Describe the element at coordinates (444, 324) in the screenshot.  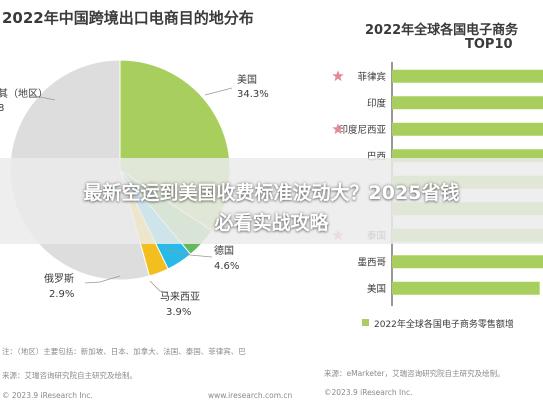
I see `legend-label: 2022年全球各国电子商务零售额增` at that location.